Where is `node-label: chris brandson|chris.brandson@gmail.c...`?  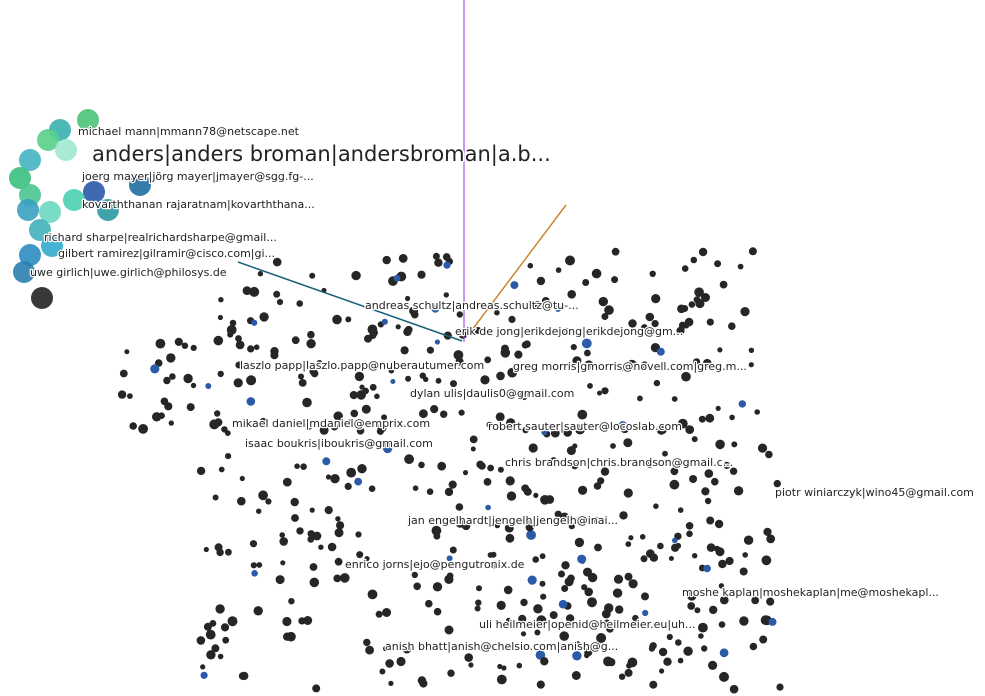 node-label: chris brandson|chris.brandson@gmail.c... is located at coordinates (619, 462).